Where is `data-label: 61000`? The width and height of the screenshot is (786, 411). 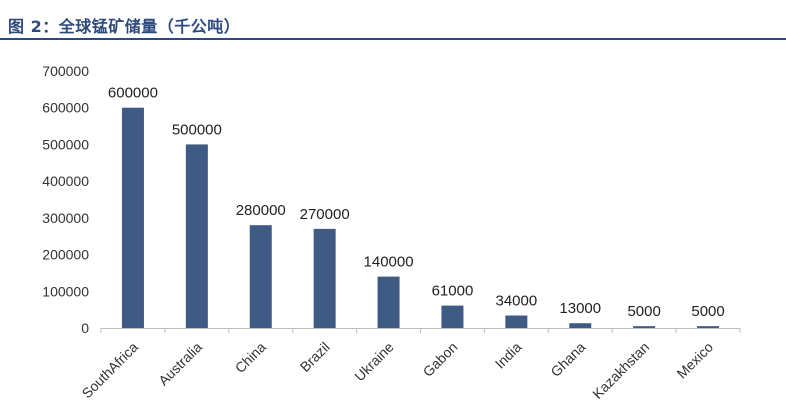
data-label: 61000 is located at coordinates (453, 291).